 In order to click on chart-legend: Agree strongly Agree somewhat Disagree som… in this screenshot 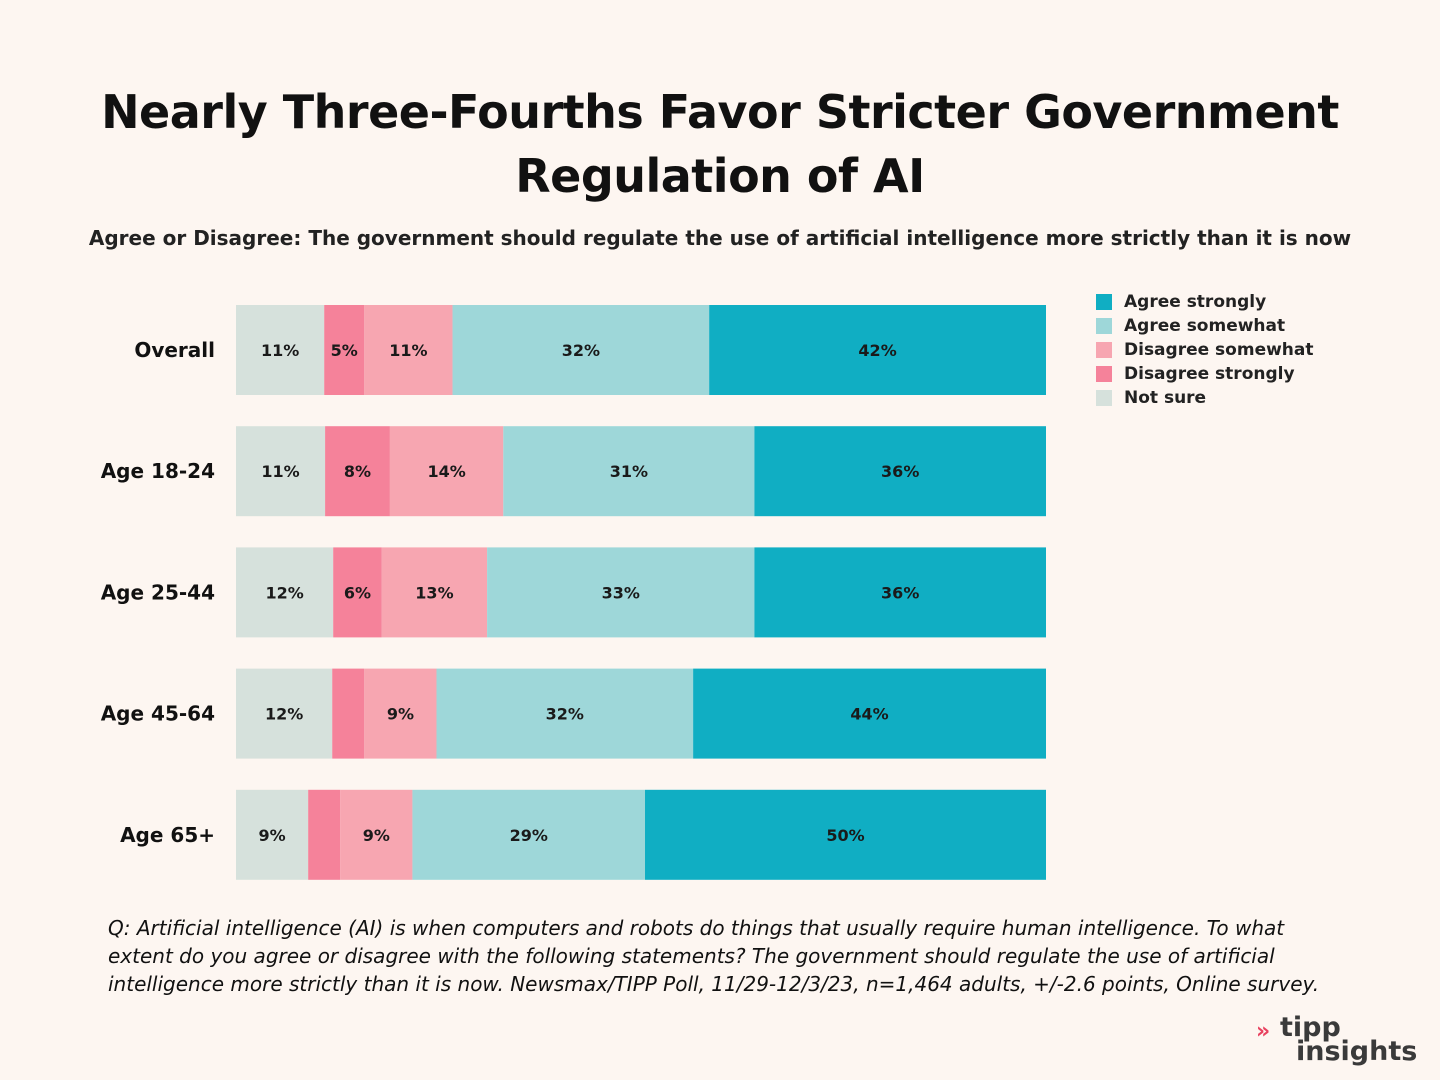, I will do `click(1205, 350)`.